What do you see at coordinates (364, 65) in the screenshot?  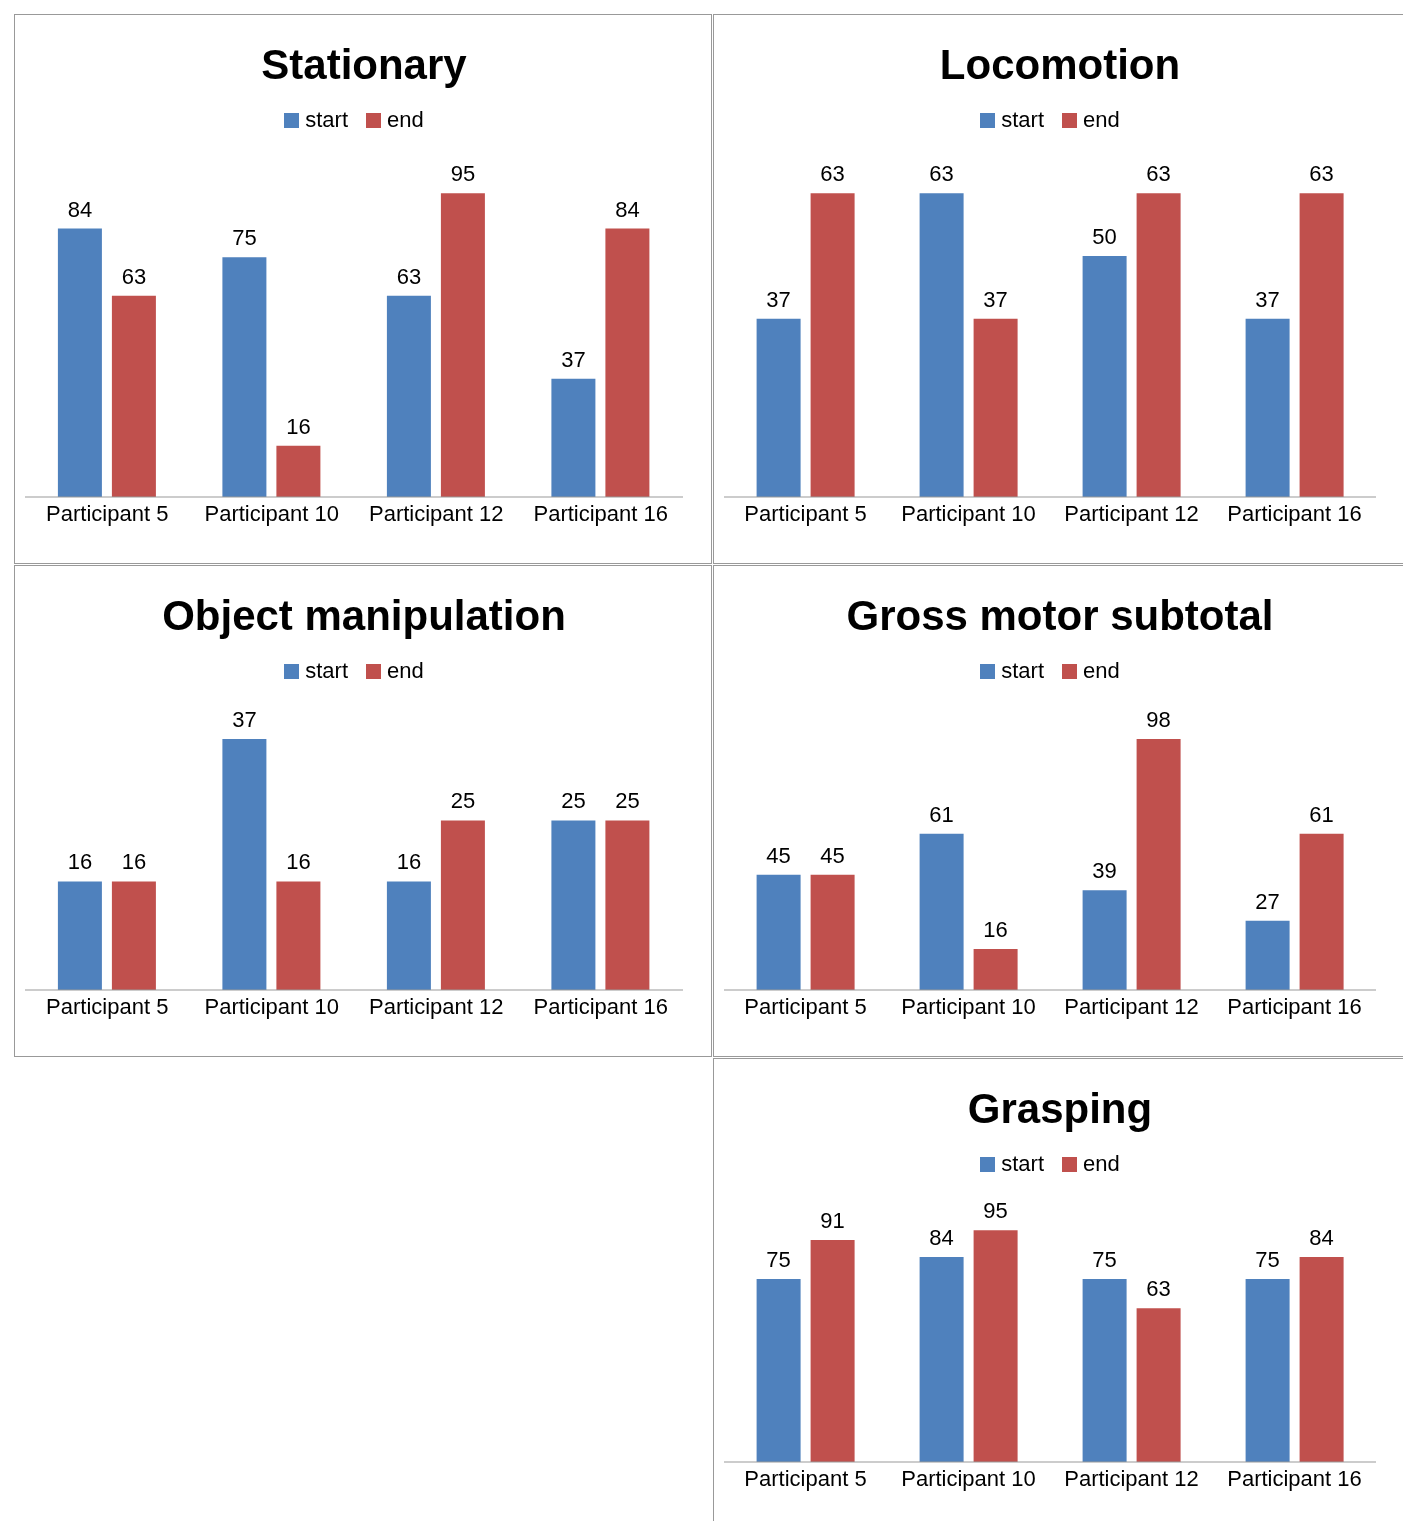 I see `chart-title: Stationary` at bounding box center [364, 65].